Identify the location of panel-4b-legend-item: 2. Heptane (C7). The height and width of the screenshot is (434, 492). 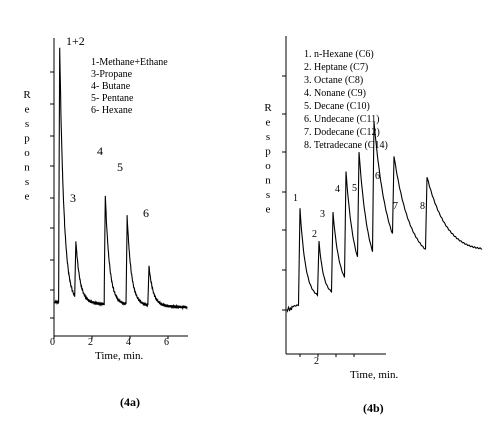
(336, 67).